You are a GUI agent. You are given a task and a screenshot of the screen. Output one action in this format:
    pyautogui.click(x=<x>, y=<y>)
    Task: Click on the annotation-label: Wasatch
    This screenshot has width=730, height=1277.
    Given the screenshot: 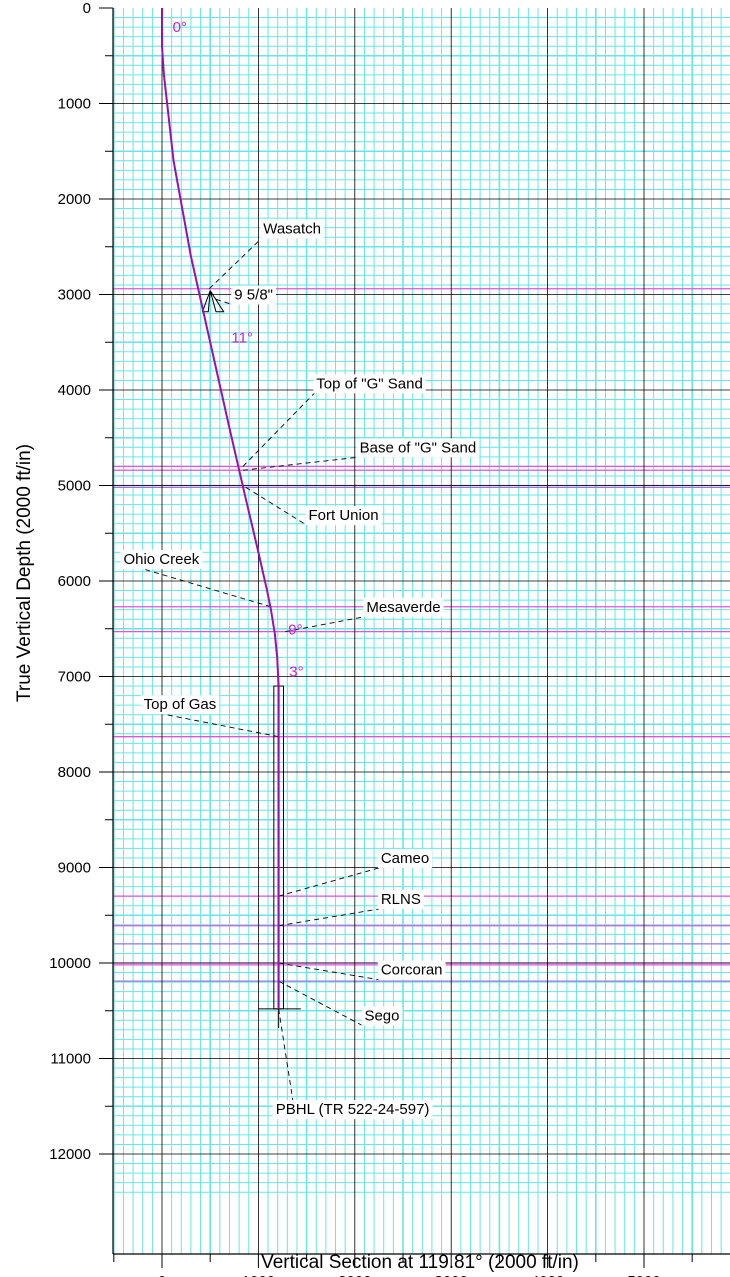 What is the action you would take?
    pyautogui.click(x=292, y=229)
    